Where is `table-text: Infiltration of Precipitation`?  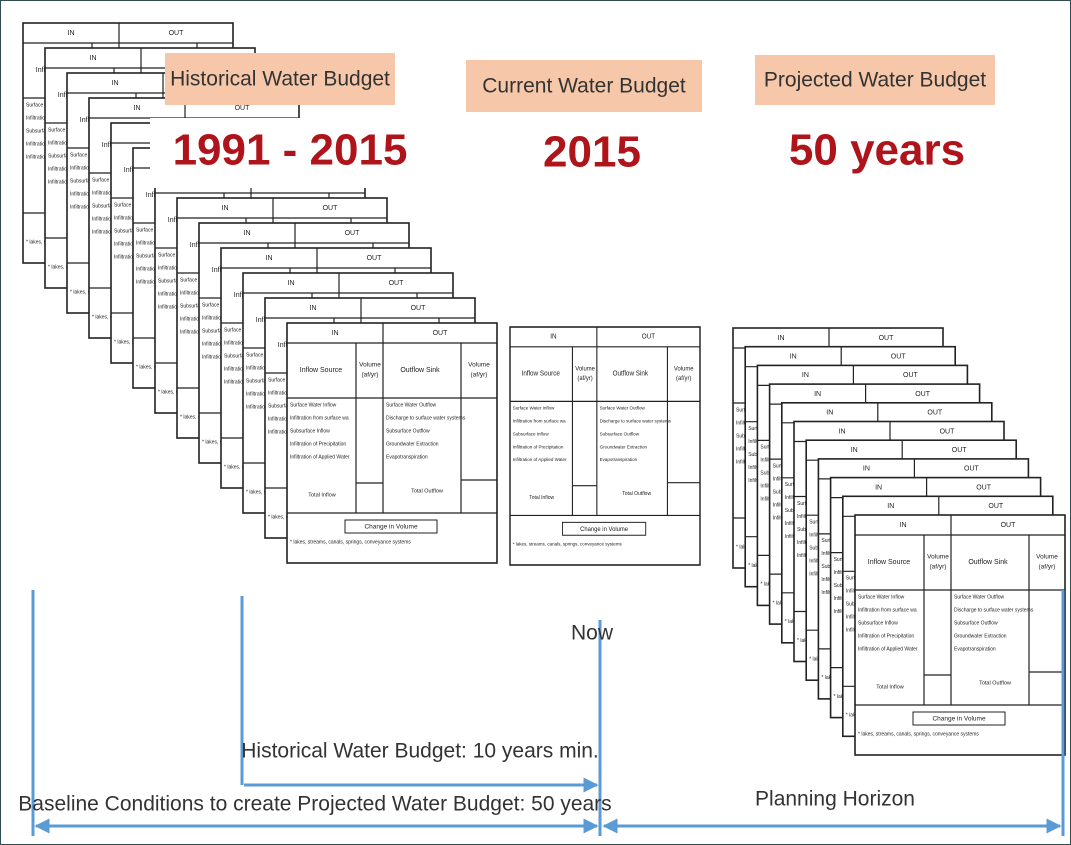 table-text: Infiltration of Precipitation is located at coordinates (886, 636).